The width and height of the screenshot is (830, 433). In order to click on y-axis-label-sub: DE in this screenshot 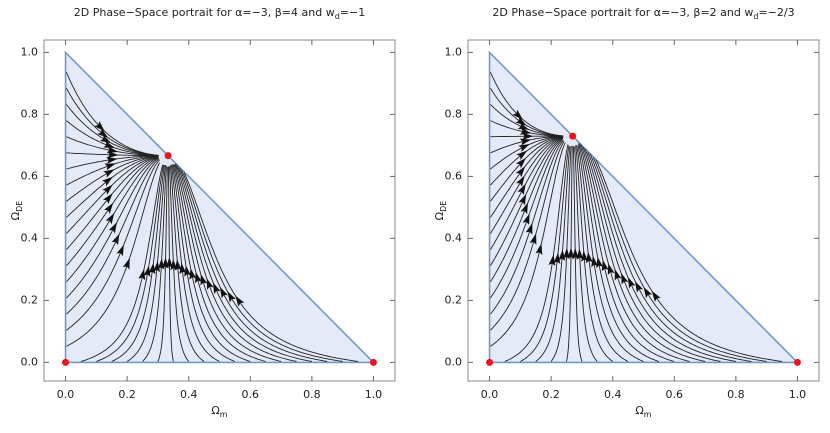, I will do `click(19, 206)`.